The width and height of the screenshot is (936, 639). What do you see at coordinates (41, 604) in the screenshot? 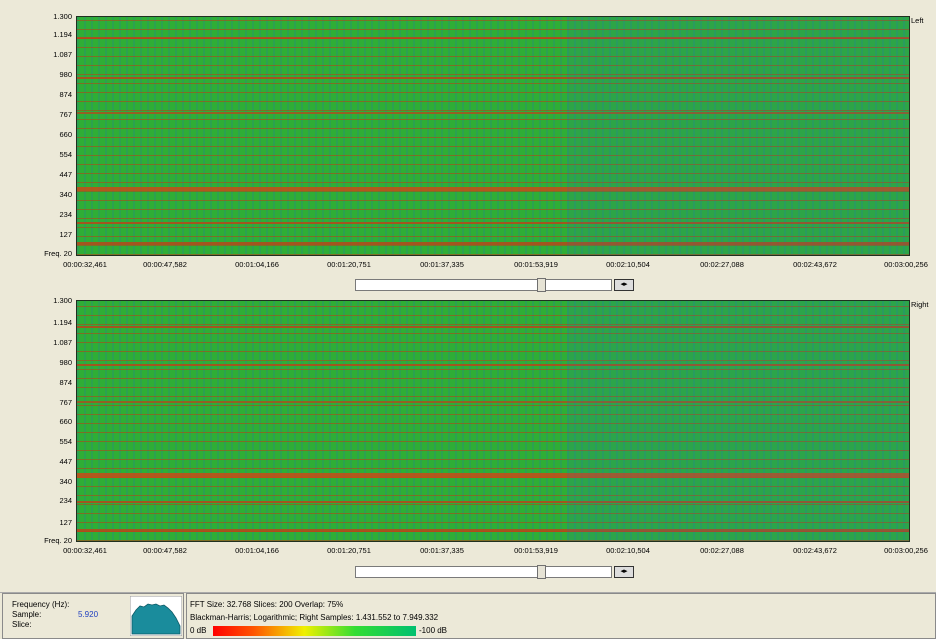
I see `frequency-label: Frequency (Hz):` at bounding box center [41, 604].